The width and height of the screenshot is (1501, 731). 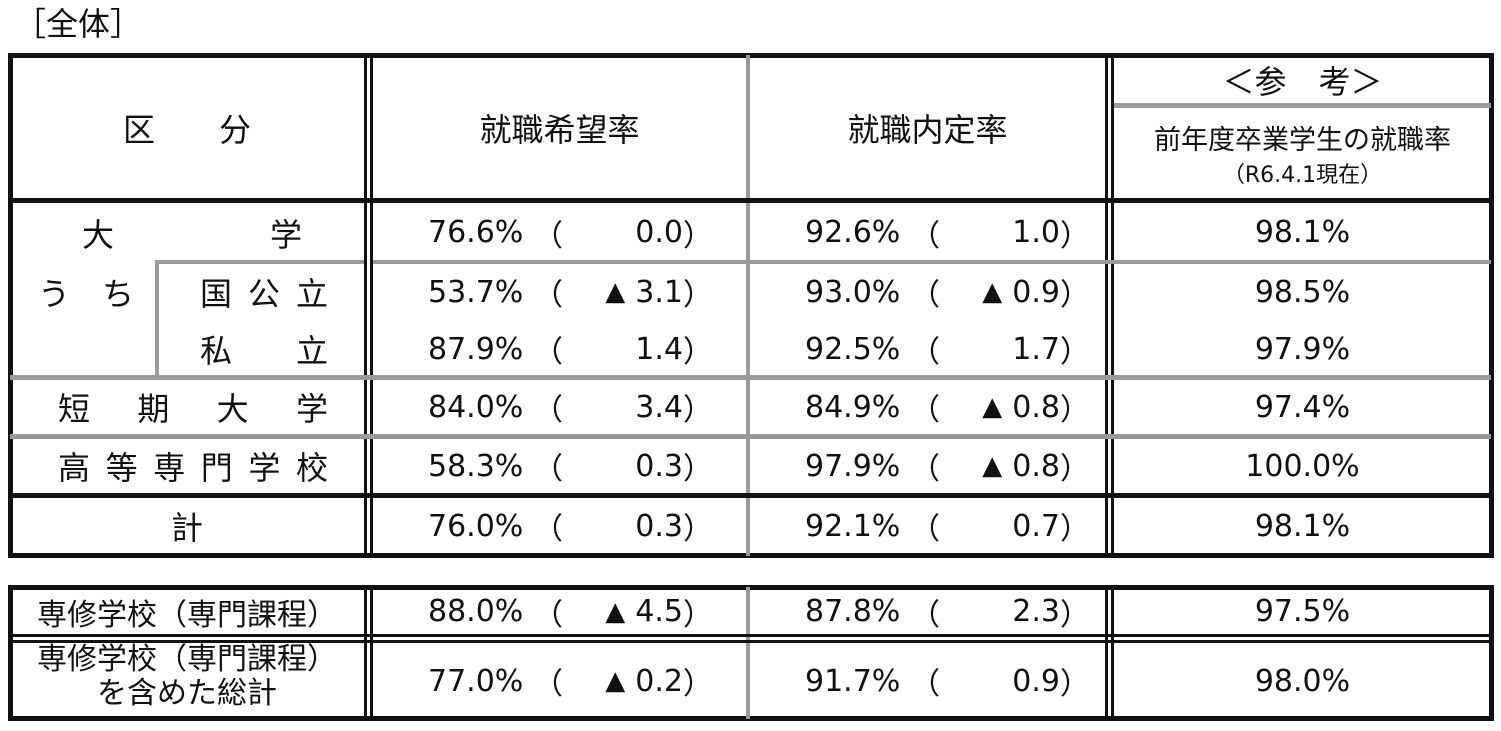 What do you see at coordinates (1075, 615) in the screenshot?
I see `row-vocational-offer-close-paren: ）` at bounding box center [1075, 615].